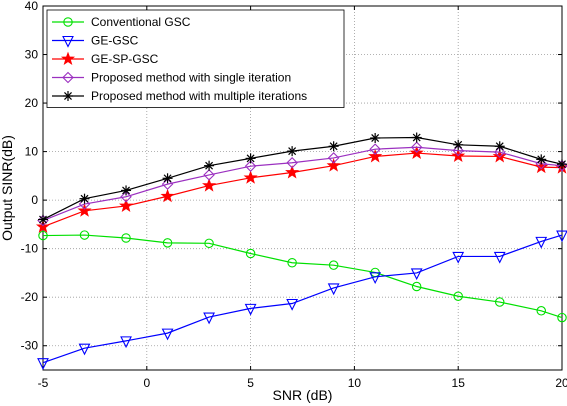 The image size is (567, 406). What do you see at coordinates (30, 249) in the screenshot?
I see `y-tick-label: -10` at bounding box center [30, 249].